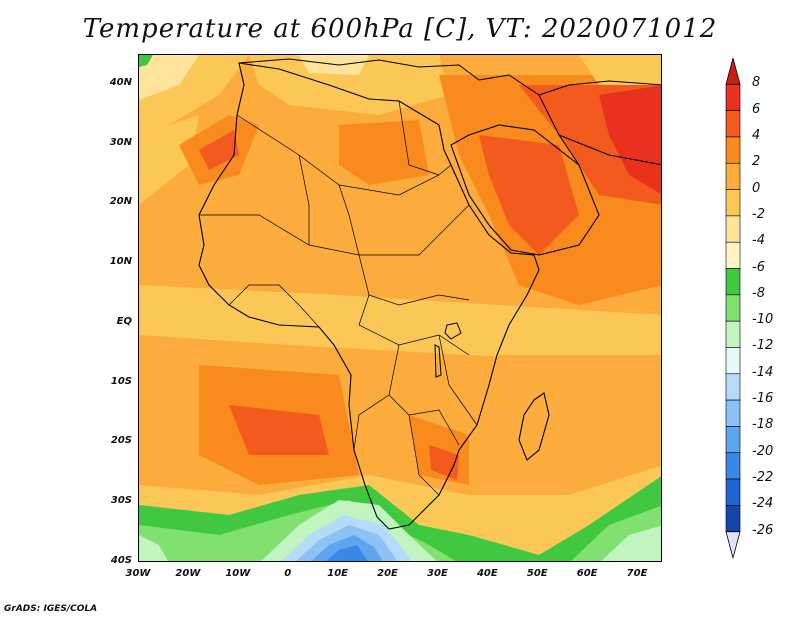 The width and height of the screenshot is (800, 618). Describe the element at coordinates (138, 573) in the screenshot. I see `longitude-tick-label: 30W` at that location.